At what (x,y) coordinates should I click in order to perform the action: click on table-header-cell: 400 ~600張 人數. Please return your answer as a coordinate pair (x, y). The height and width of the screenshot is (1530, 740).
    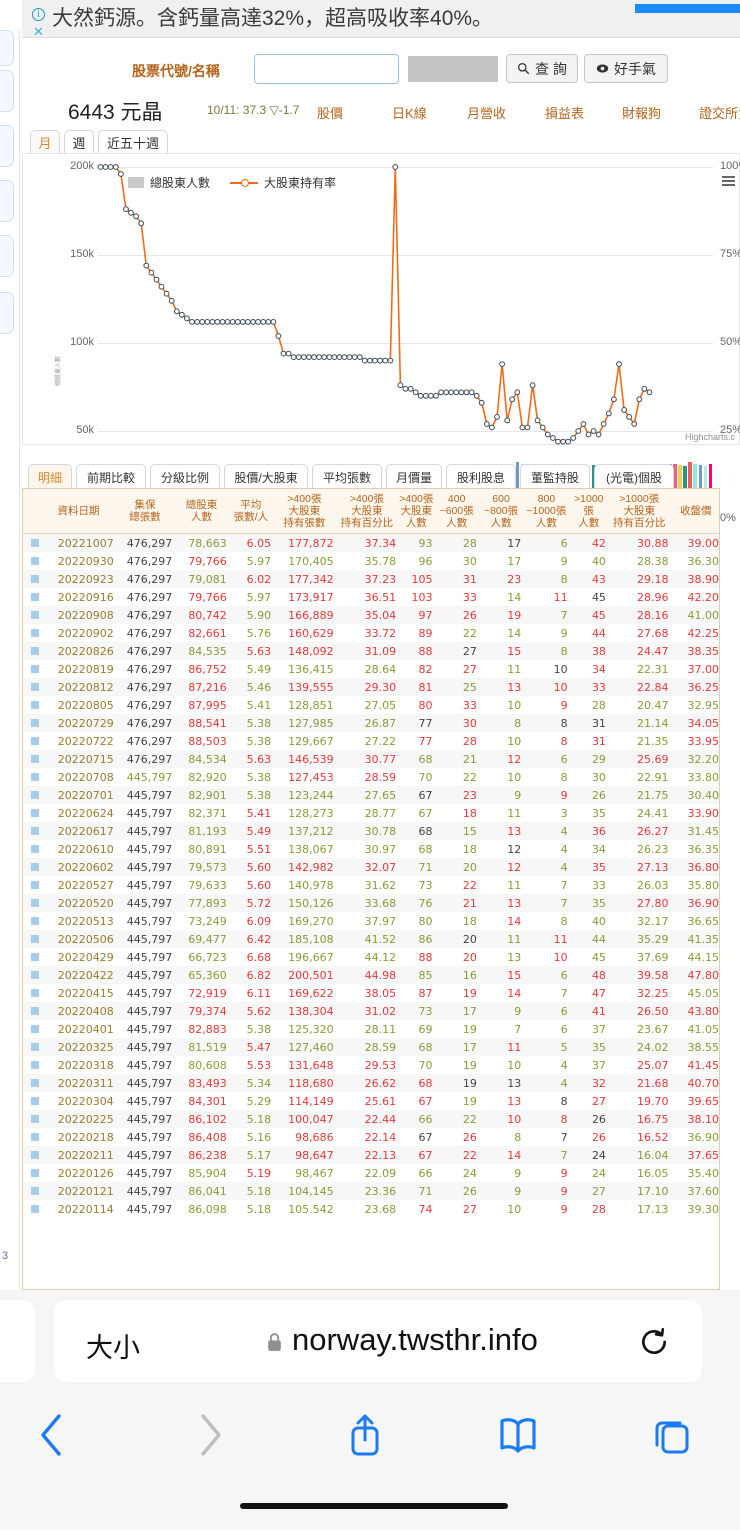
    Looking at the image, I should click on (456, 511).